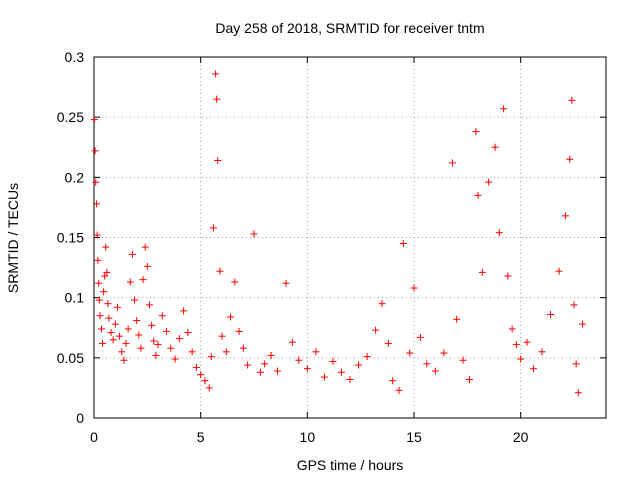 Image resolution: width=640 pixels, height=480 pixels. Describe the element at coordinates (201, 437) in the screenshot. I see `x-tick-label: 5` at that location.